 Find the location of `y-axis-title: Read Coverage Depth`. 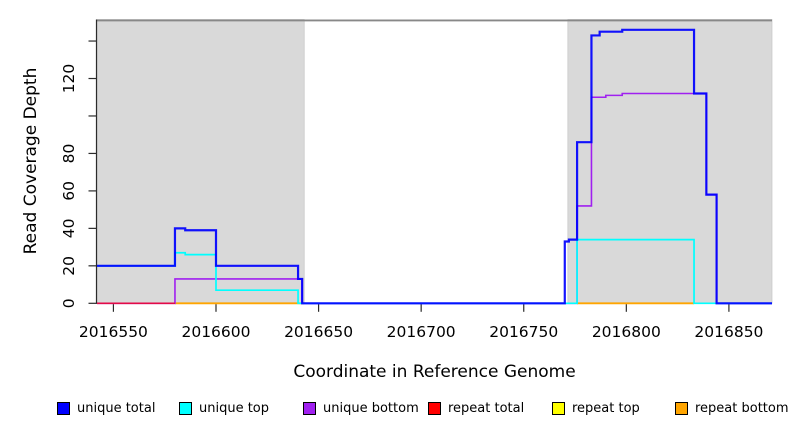

y-axis-title: Read Coverage Depth is located at coordinates (31, 161).